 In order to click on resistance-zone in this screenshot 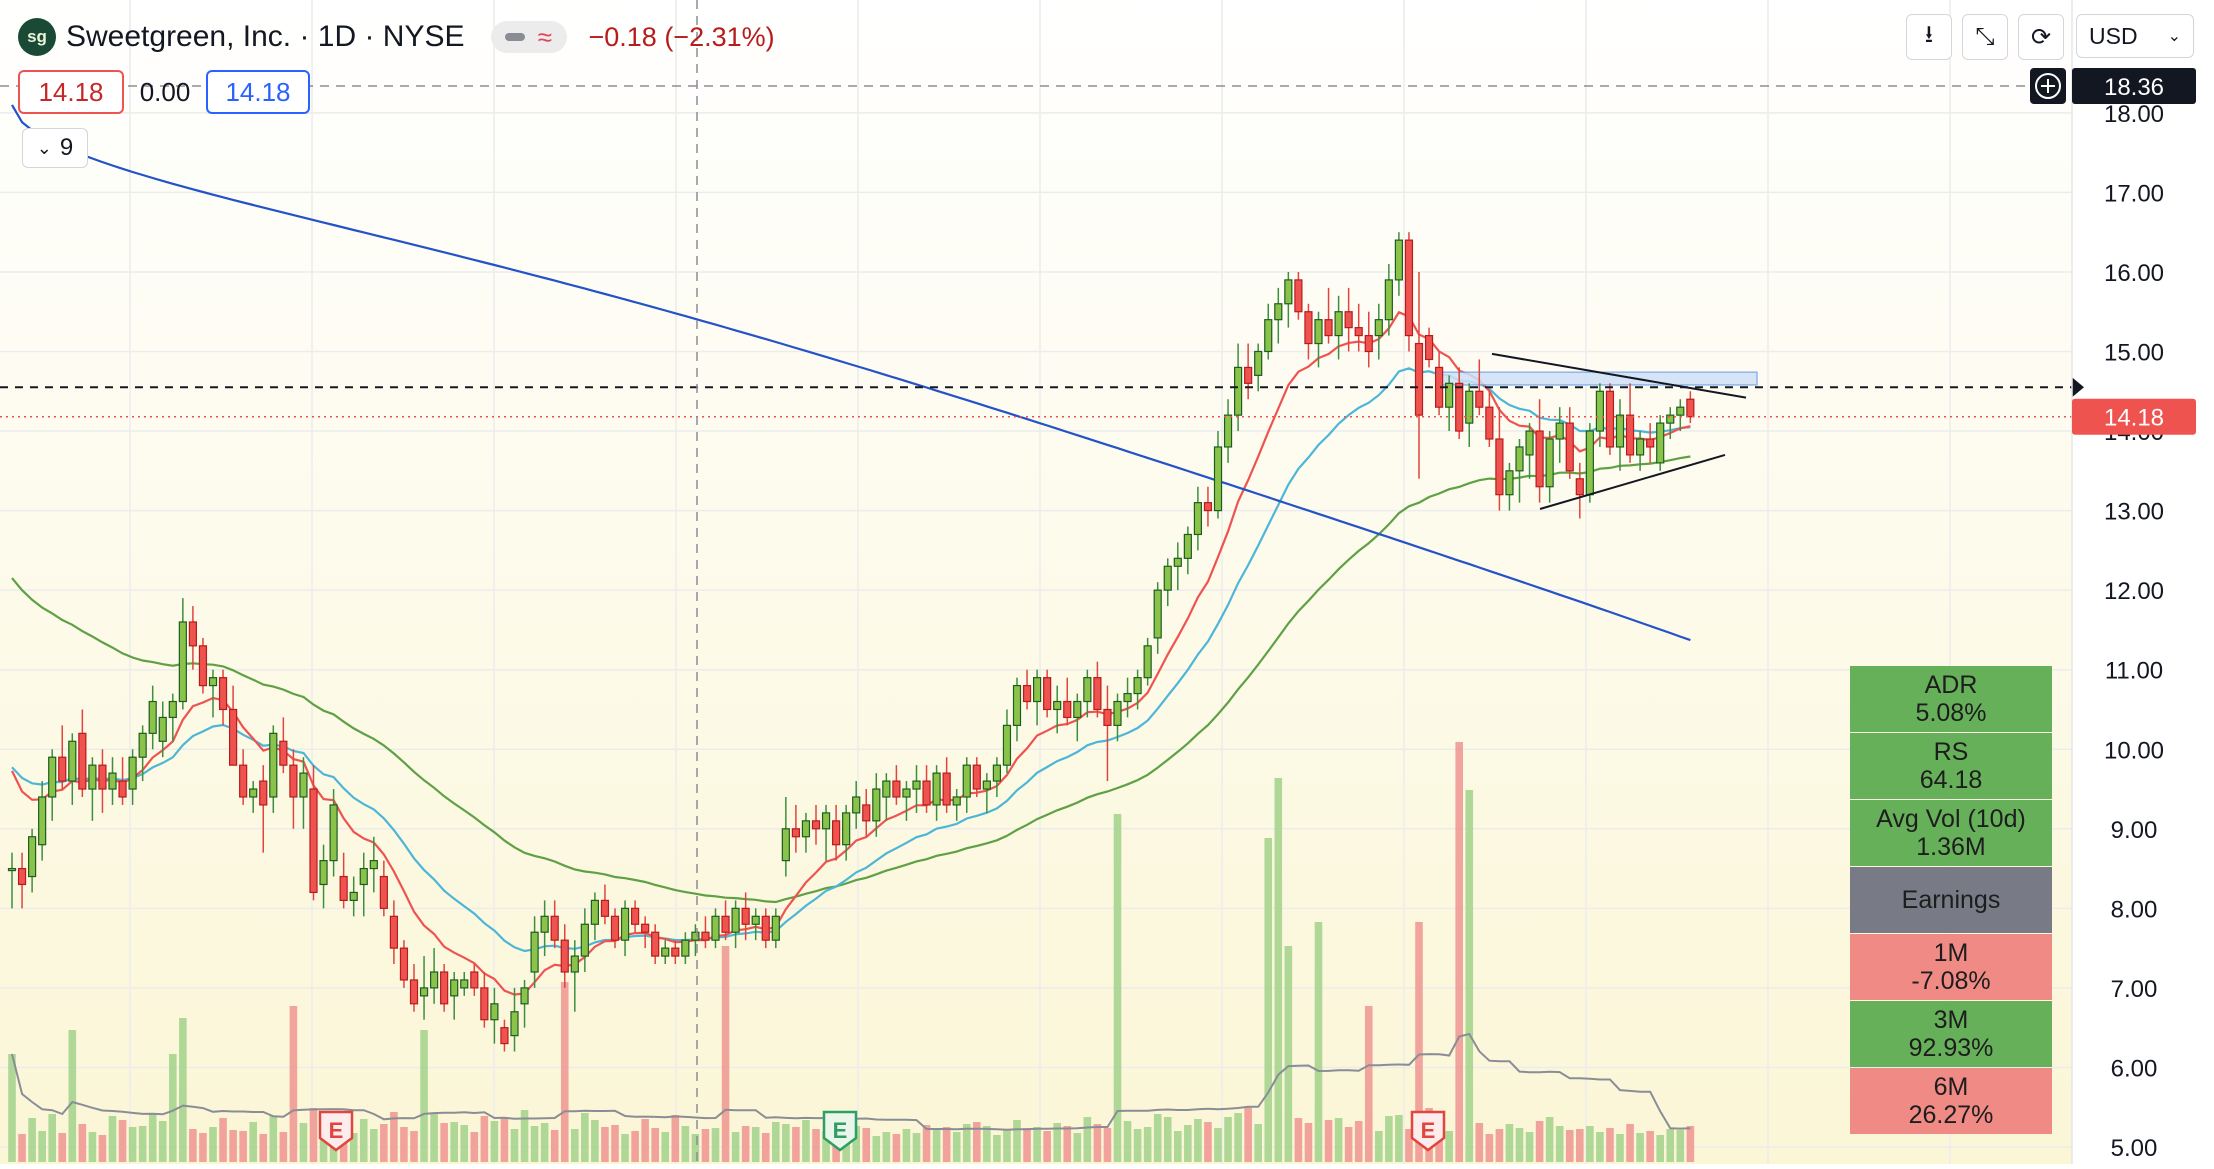, I will do `click(1597, 378)`.